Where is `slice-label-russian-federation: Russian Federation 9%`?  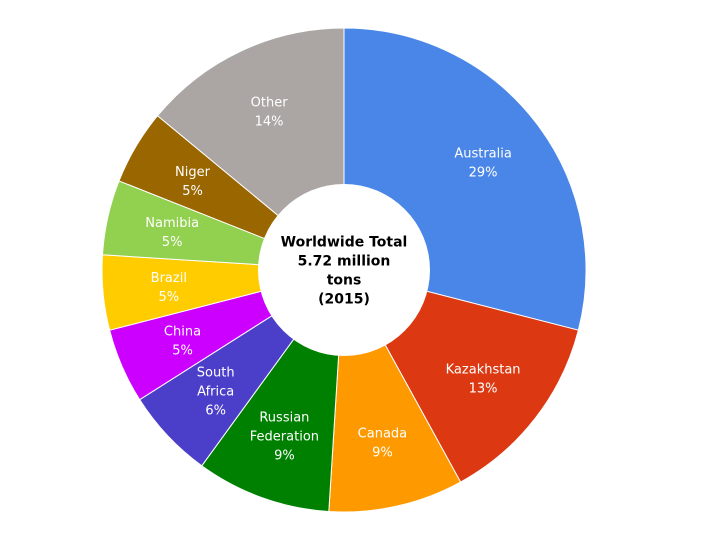
slice-label-russian-federation: Russian Federation 9% is located at coordinates (284, 437).